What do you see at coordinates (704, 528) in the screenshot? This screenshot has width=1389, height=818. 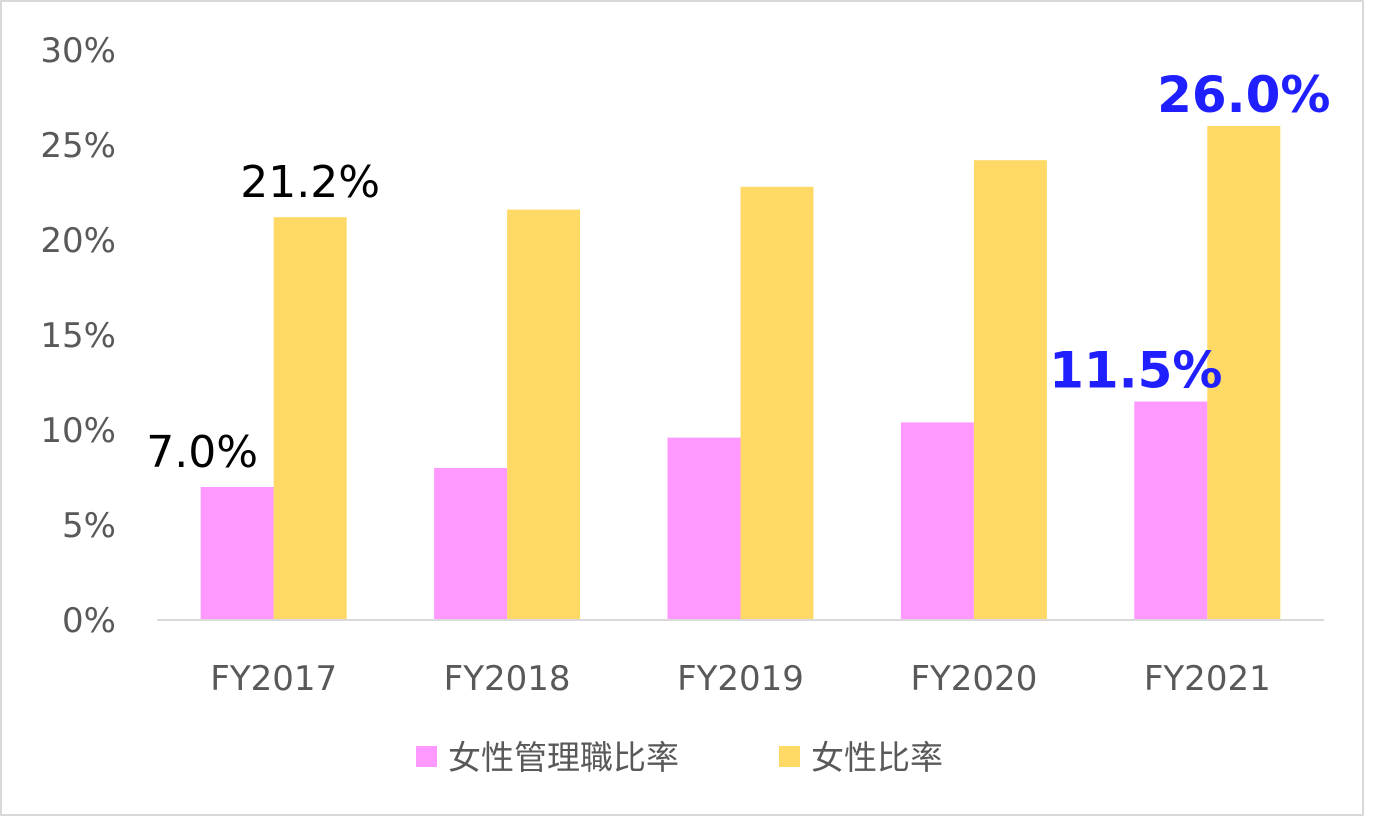 I see `bar-series-0-FY2019` at bounding box center [704, 528].